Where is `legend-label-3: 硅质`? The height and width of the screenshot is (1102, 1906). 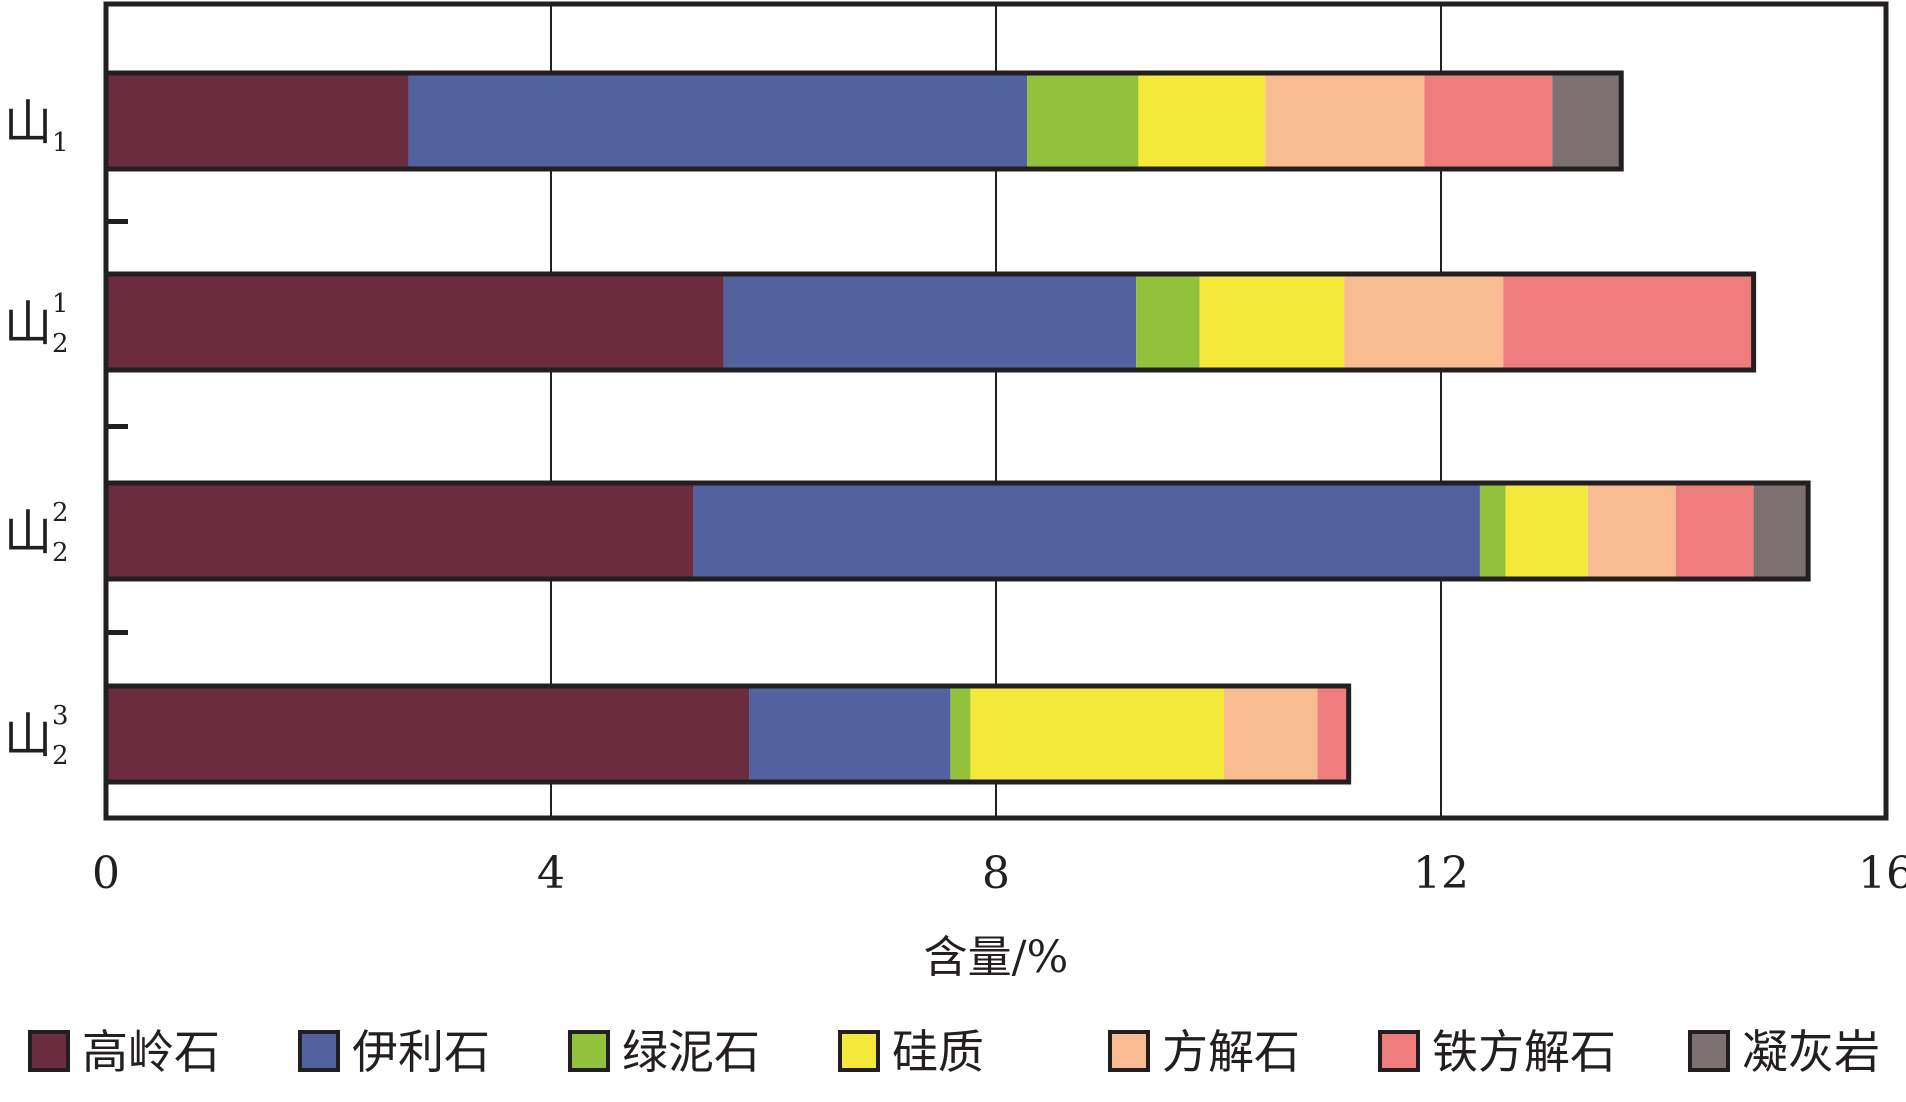
legend-label-3: 硅质 is located at coordinates (938, 1052).